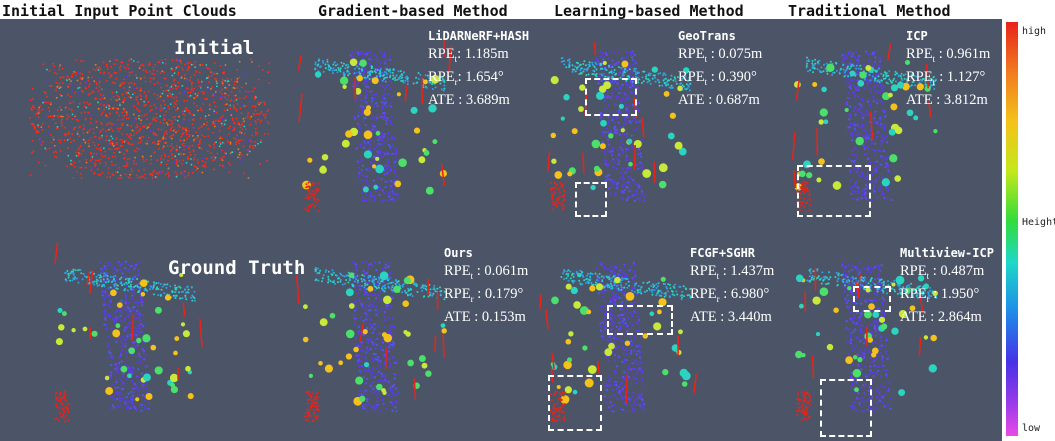 This screenshot has height=441, width=1055. I want to click on ate-value: : 3.812m, so click(960, 99).